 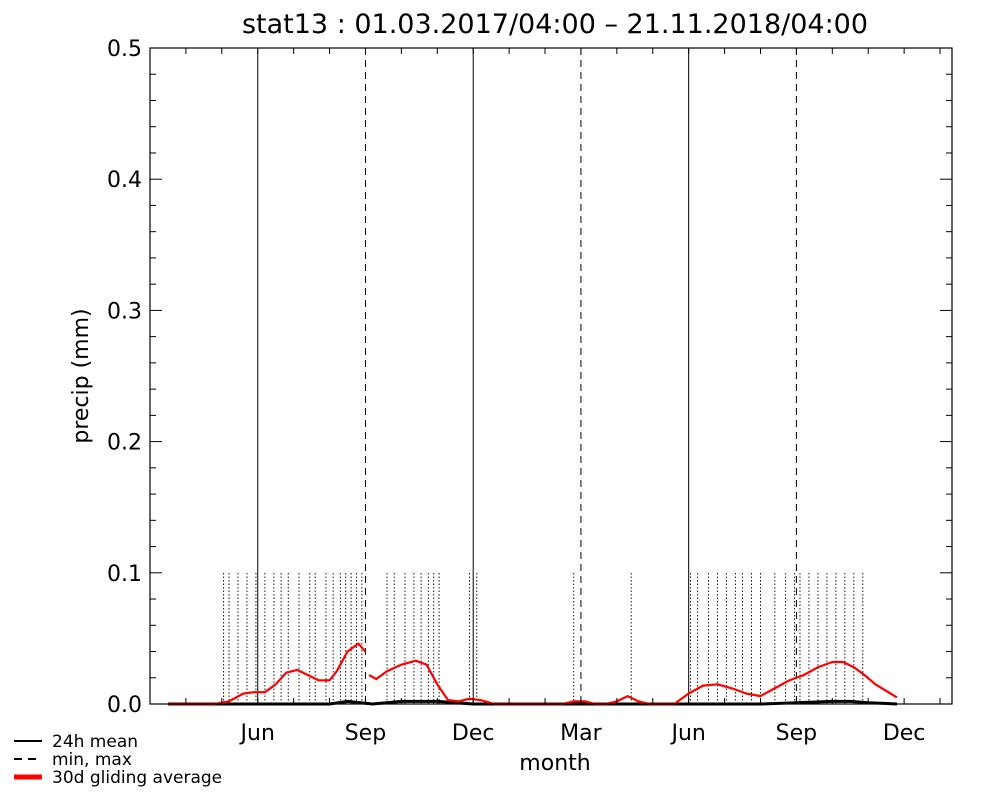 What do you see at coordinates (81, 375) in the screenshot?
I see `y-axis-title: precip (mm)` at bounding box center [81, 375].